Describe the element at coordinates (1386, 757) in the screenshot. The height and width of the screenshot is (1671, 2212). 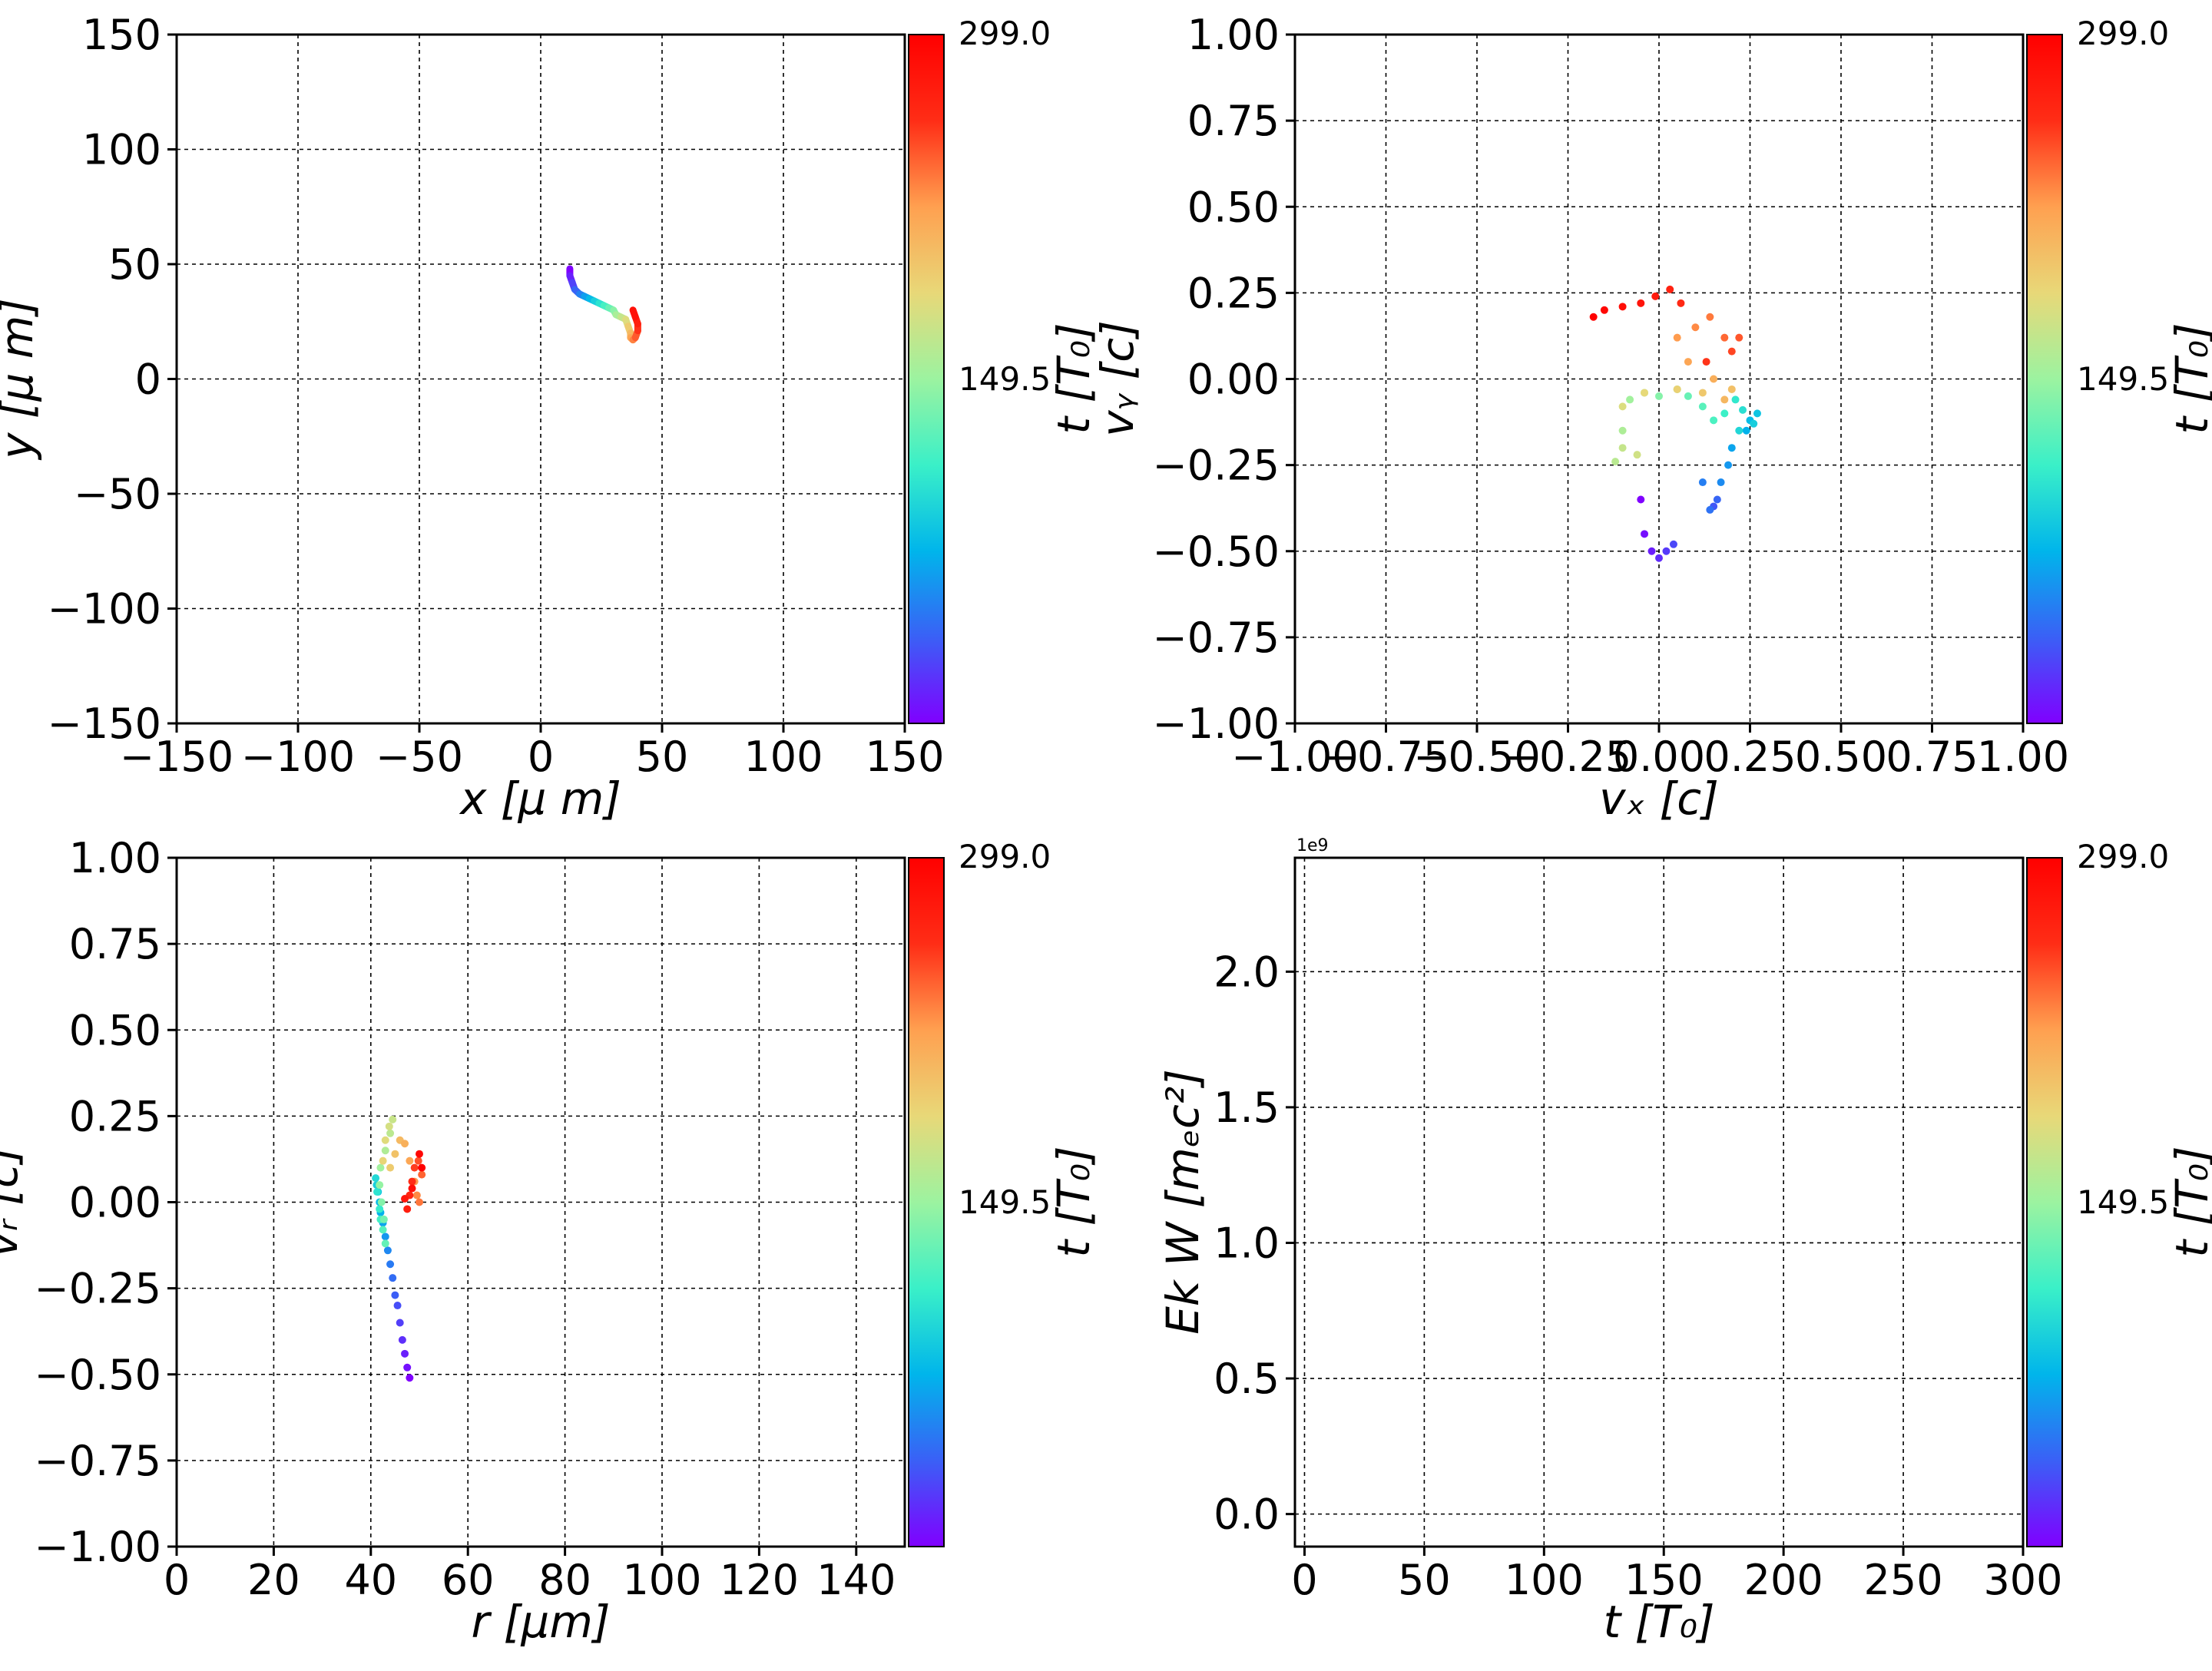
I see `vel-xtick-label: −0.75` at that location.